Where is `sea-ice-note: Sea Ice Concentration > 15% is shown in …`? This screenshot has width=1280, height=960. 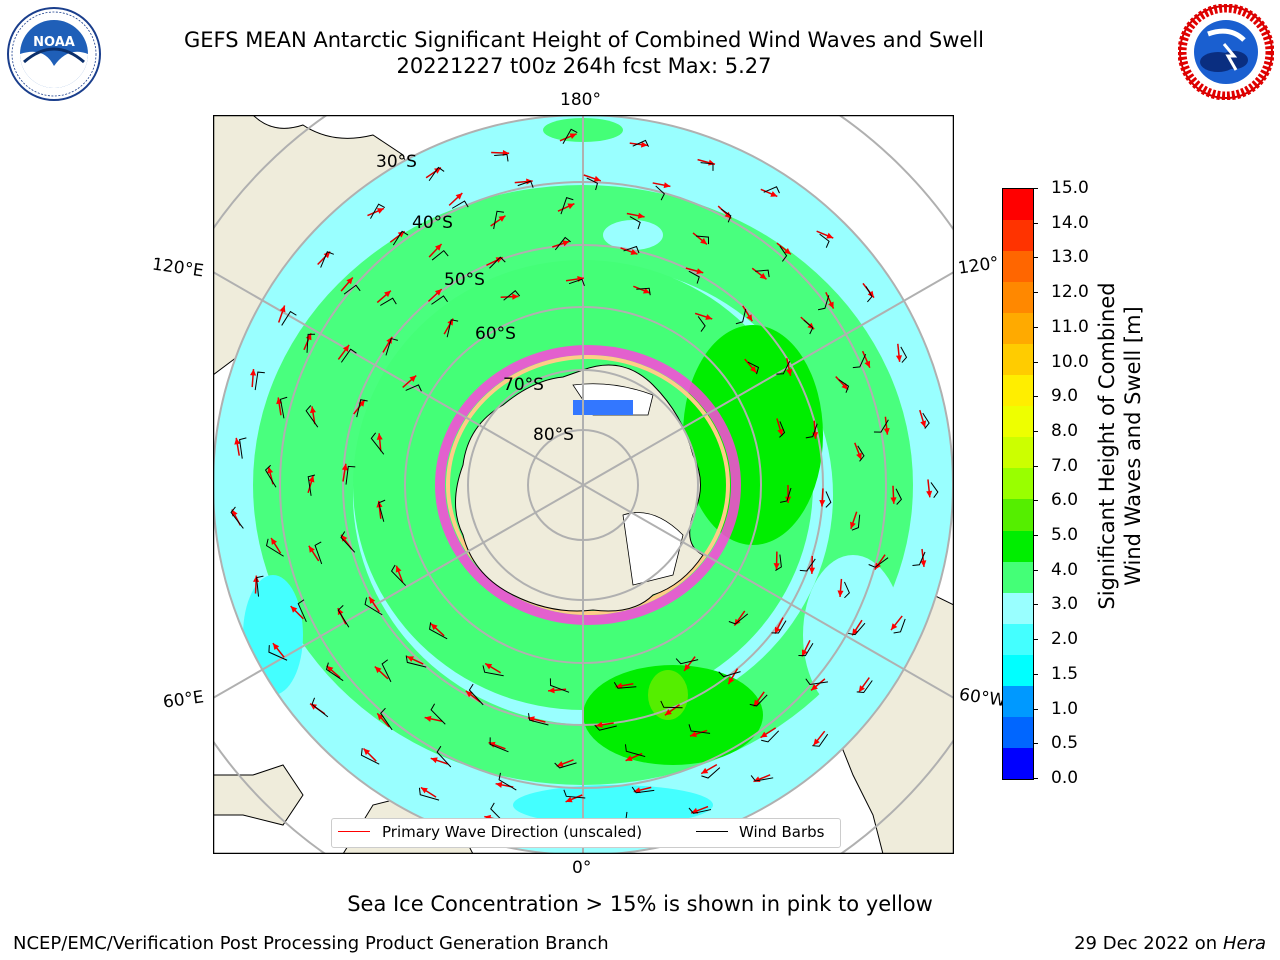
sea-ice-note: Sea Ice Concentration > 15% is shown in … is located at coordinates (640, 904).